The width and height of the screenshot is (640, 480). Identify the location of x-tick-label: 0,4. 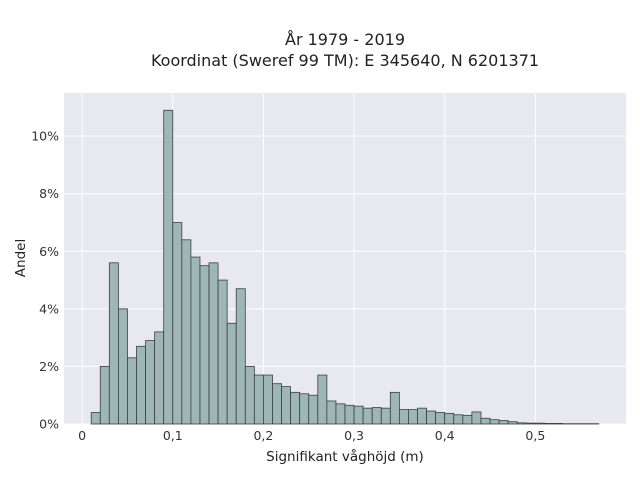
(445, 435).